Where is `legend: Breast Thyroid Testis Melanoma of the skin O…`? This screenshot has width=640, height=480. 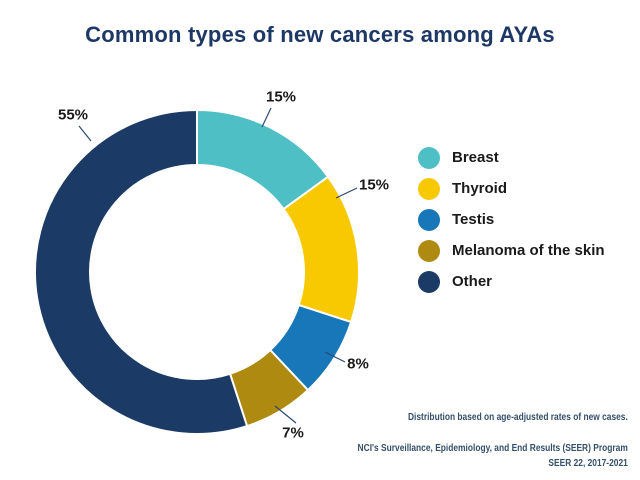 legend: Breast Thyroid Testis Melanoma of the skin O… is located at coordinates (511, 219).